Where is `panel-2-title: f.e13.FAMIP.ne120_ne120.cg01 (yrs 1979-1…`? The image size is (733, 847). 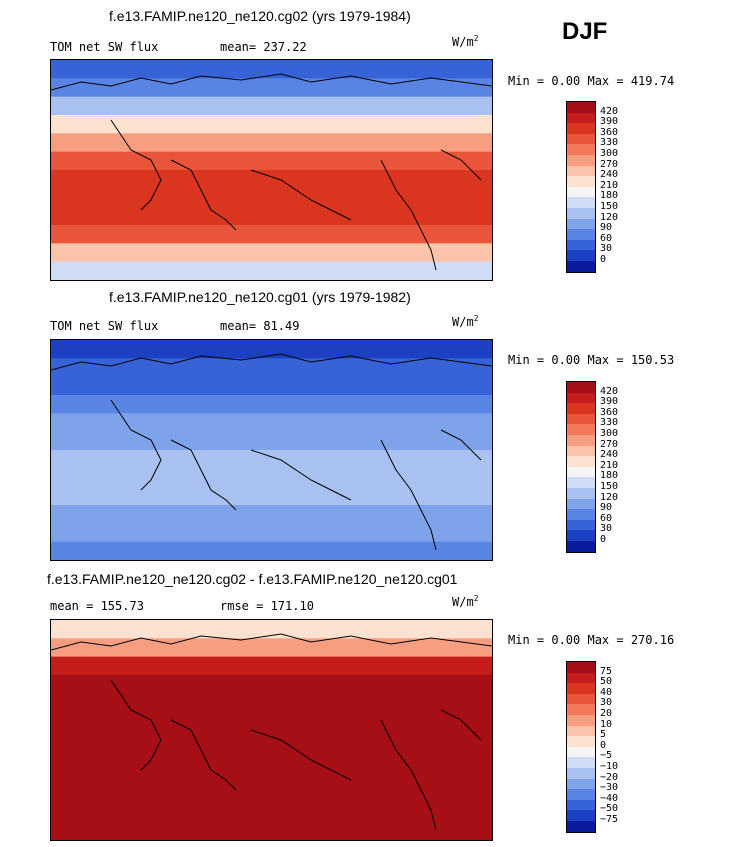 panel-2-title: f.e13.FAMIP.ne120_ne120.cg01 (yrs 1979-1… is located at coordinates (260, 297).